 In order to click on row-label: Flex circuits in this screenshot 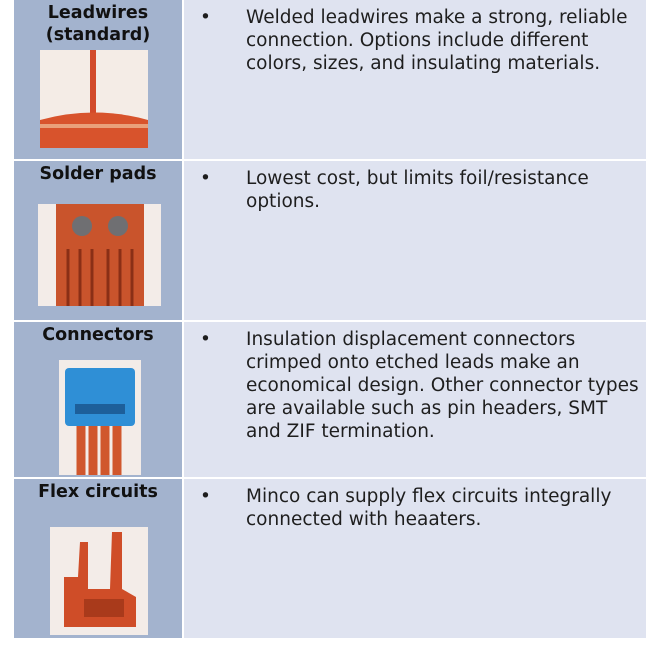, I will do `click(98, 492)`.